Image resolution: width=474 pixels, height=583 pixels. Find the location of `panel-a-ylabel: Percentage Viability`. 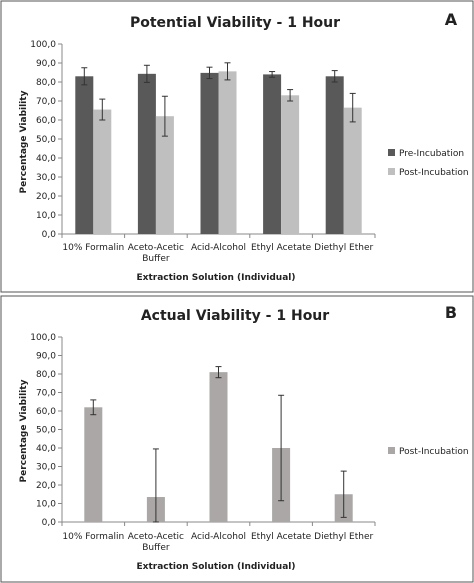

panel-a-ylabel: Percentage Viability is located at coordinates (24, 141).